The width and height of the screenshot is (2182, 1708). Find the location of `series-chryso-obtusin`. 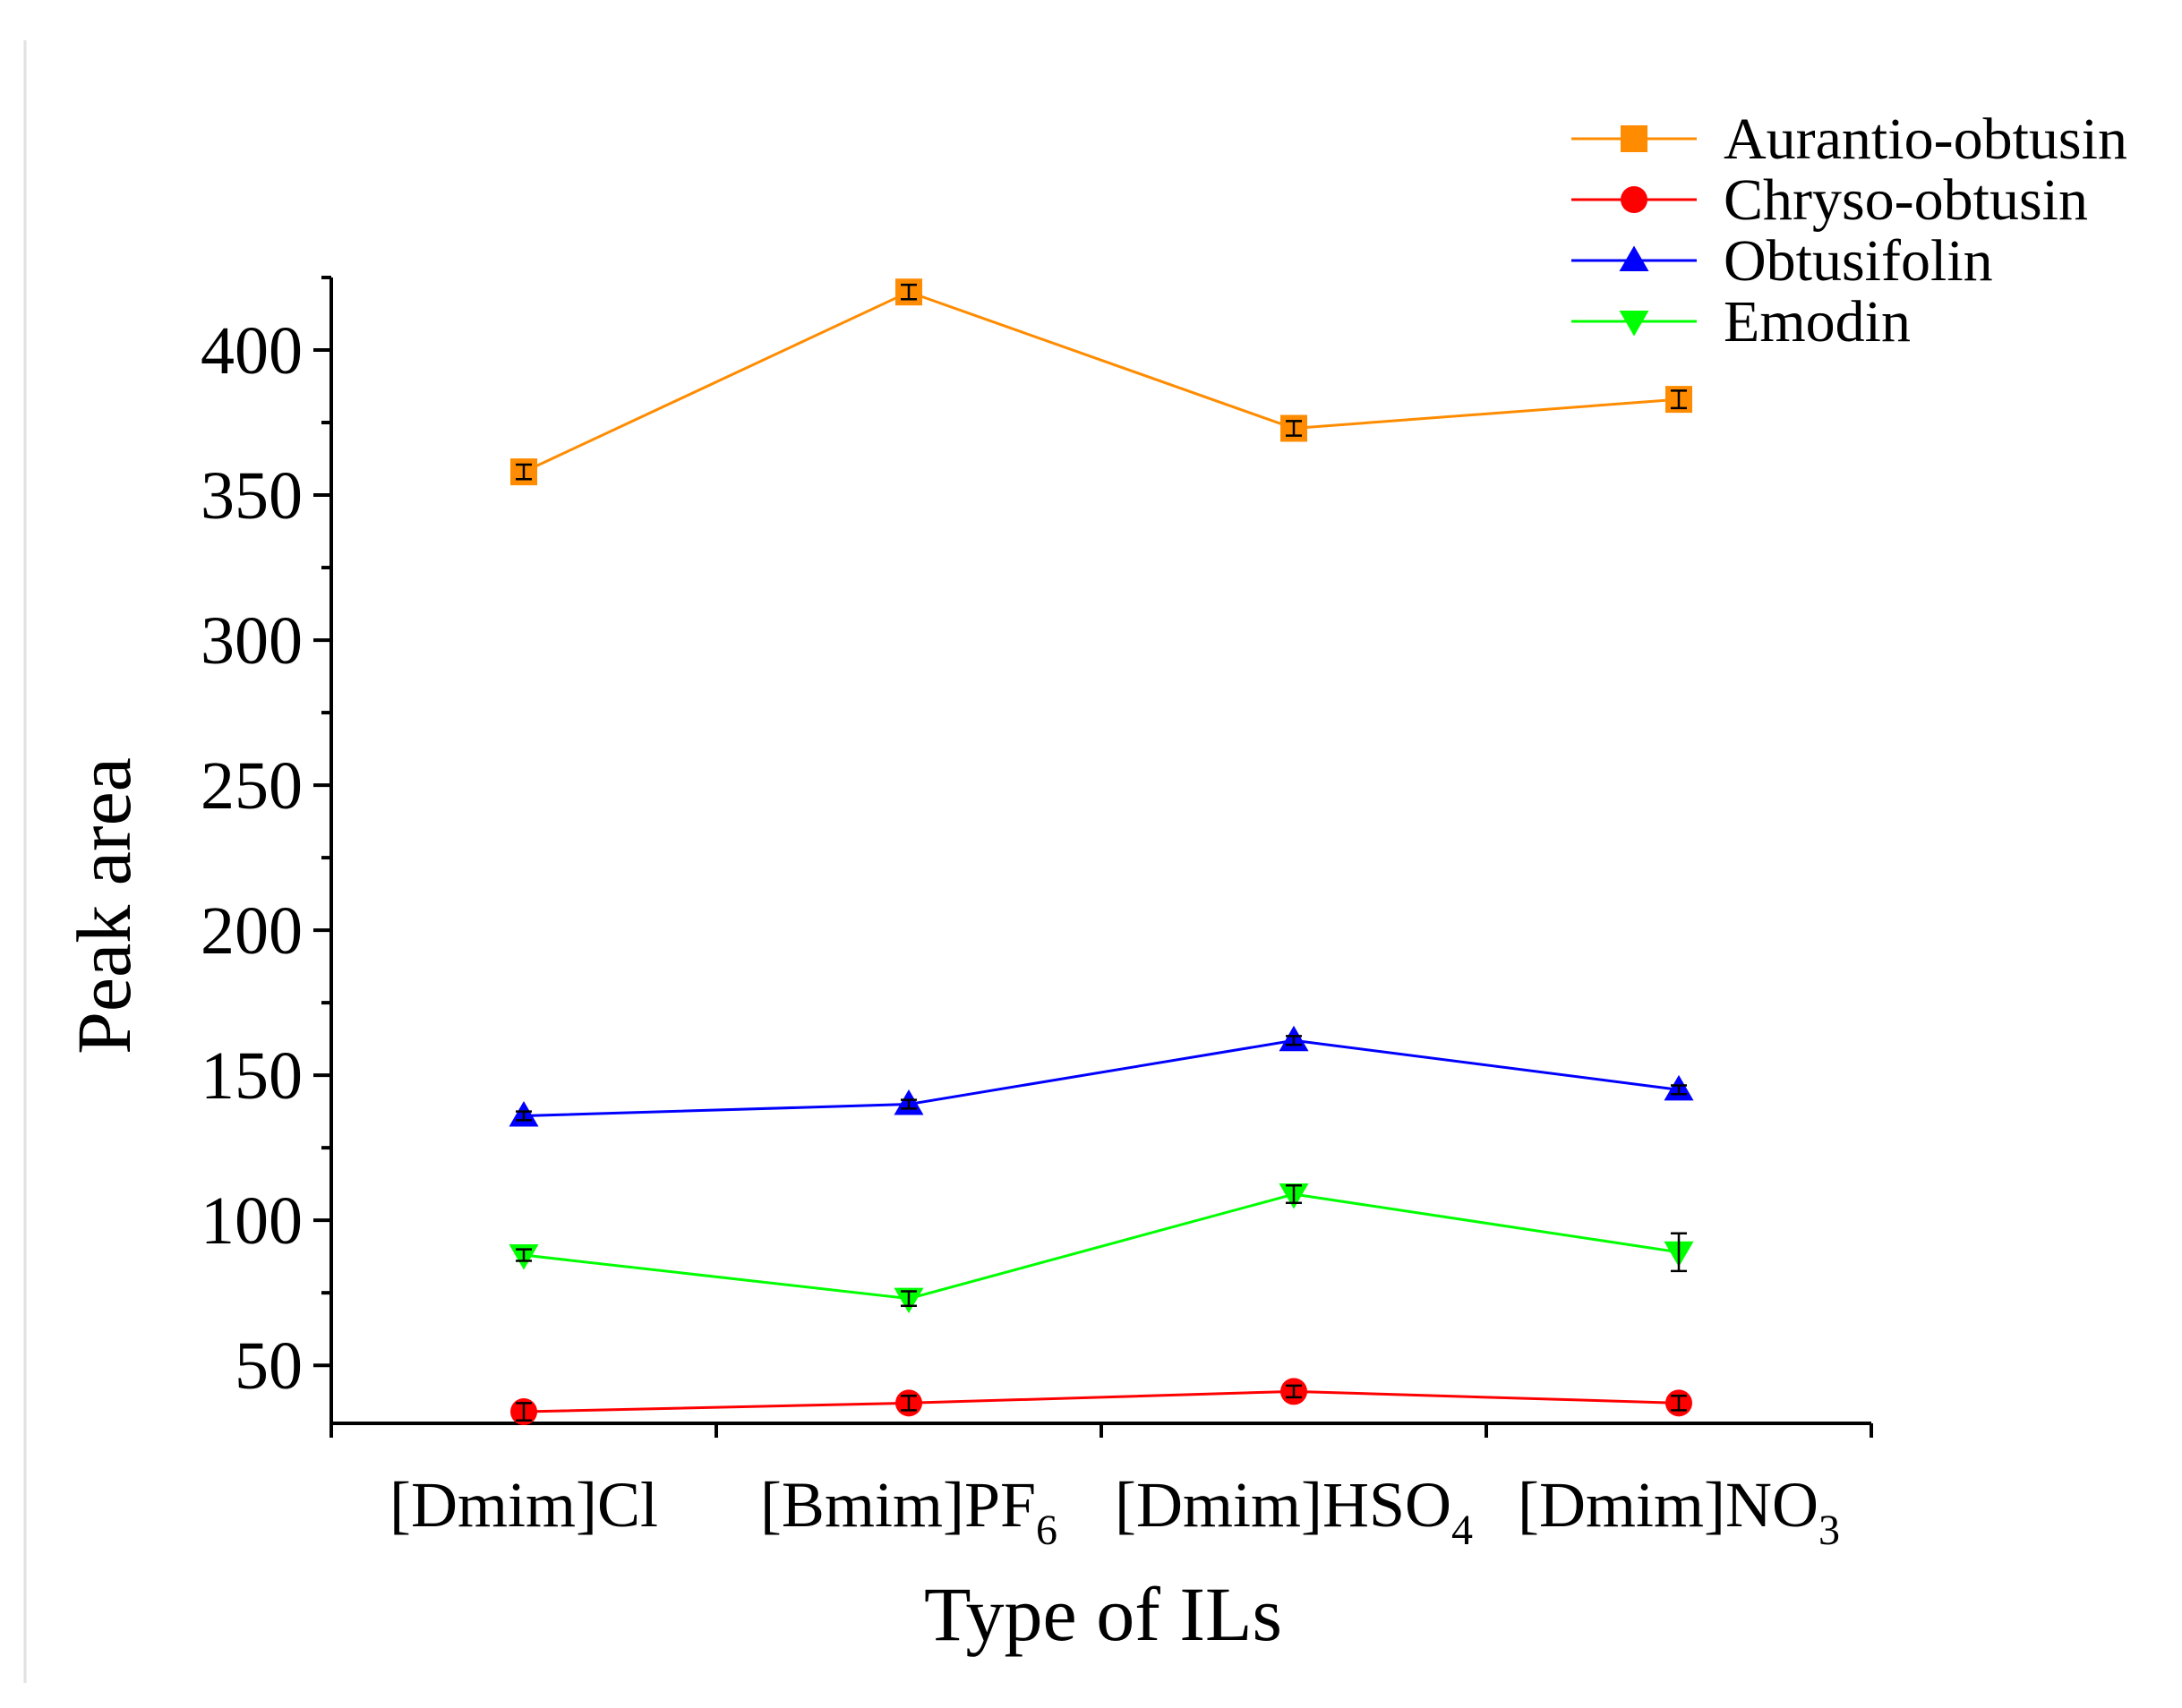

series-chryso-obtusin is located at coordinates (1101, 1402).